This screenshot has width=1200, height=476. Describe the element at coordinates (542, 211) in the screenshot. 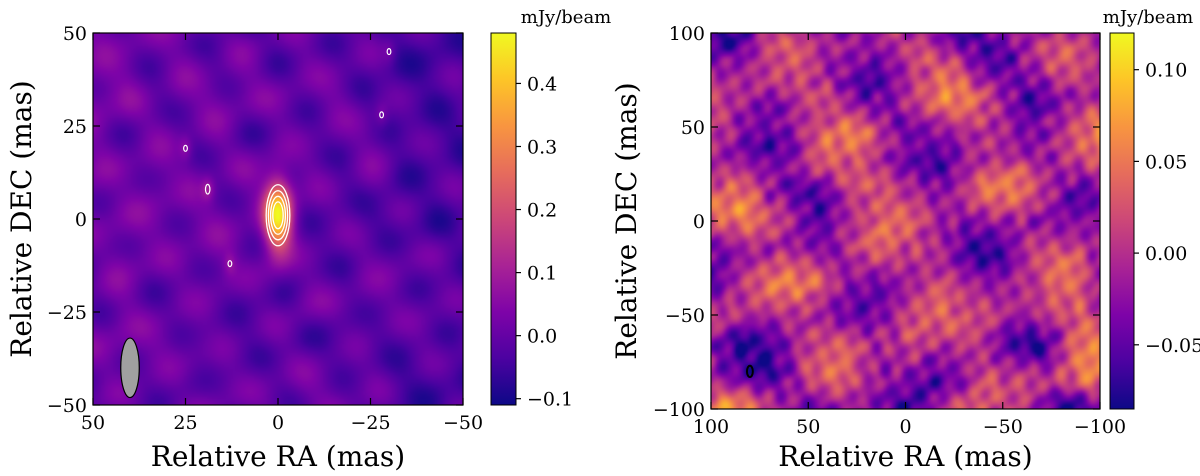

I see `colorbar-tick-label: 0.2` at that location.